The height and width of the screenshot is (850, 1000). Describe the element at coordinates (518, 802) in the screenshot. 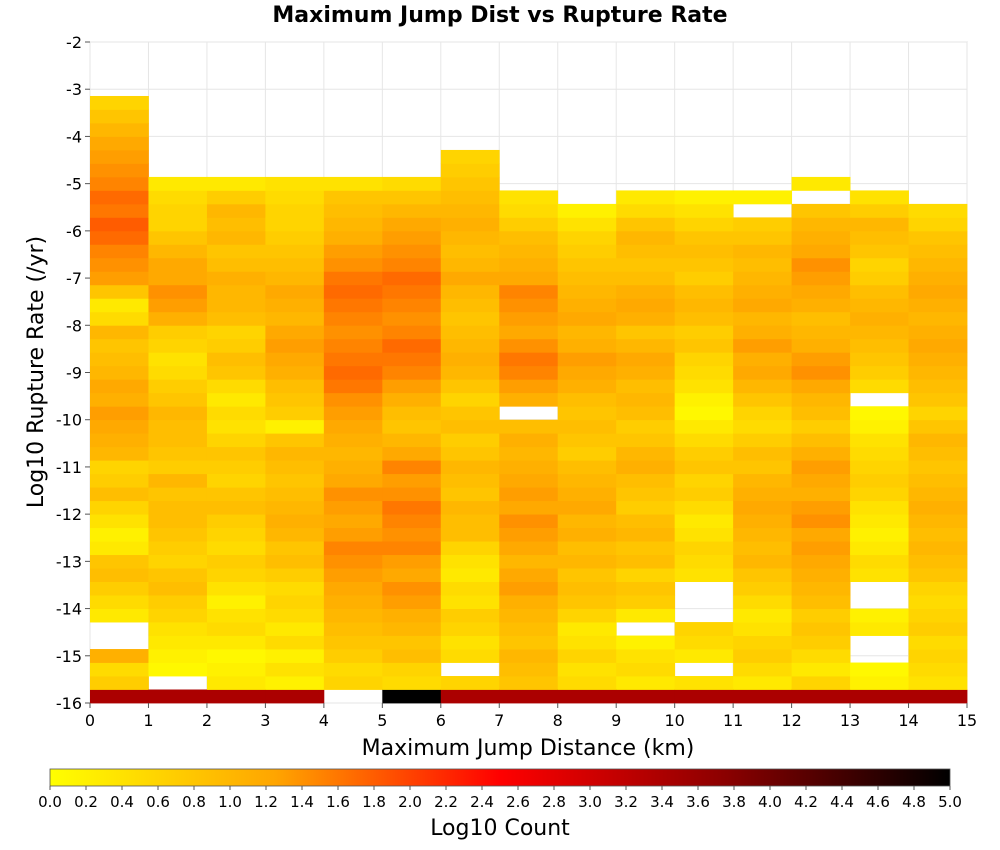

I see `colorbar-tick-label: 2.6` at that location.